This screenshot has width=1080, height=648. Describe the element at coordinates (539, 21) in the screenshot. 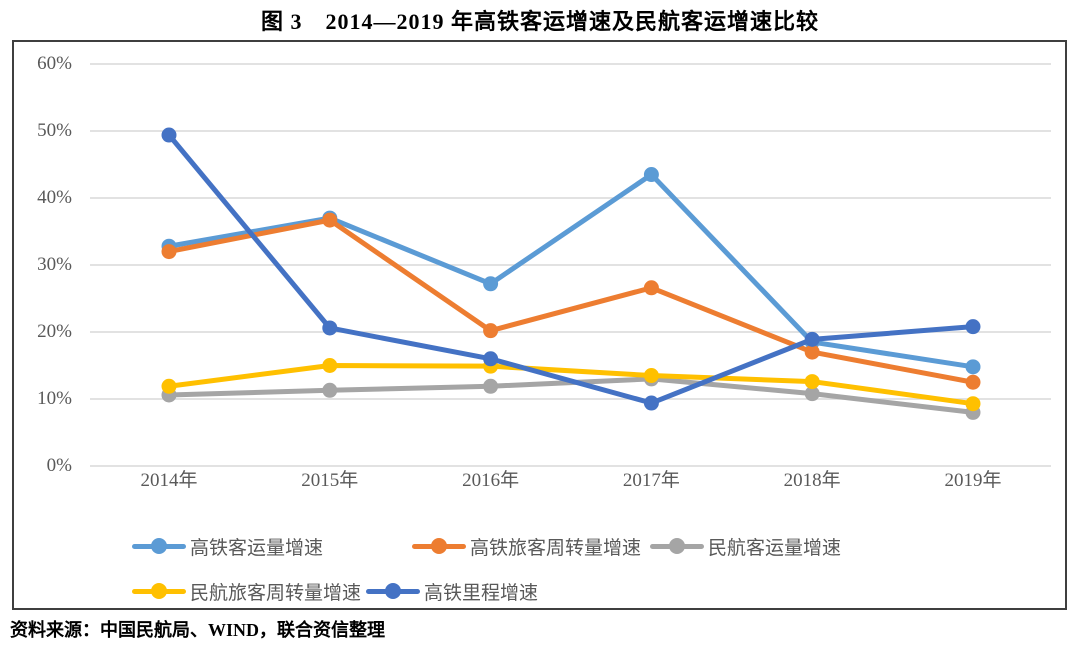

I see `chart-title: 图 3 2014—2019 年高铁客运增速及民航客运增速比较` at that location.